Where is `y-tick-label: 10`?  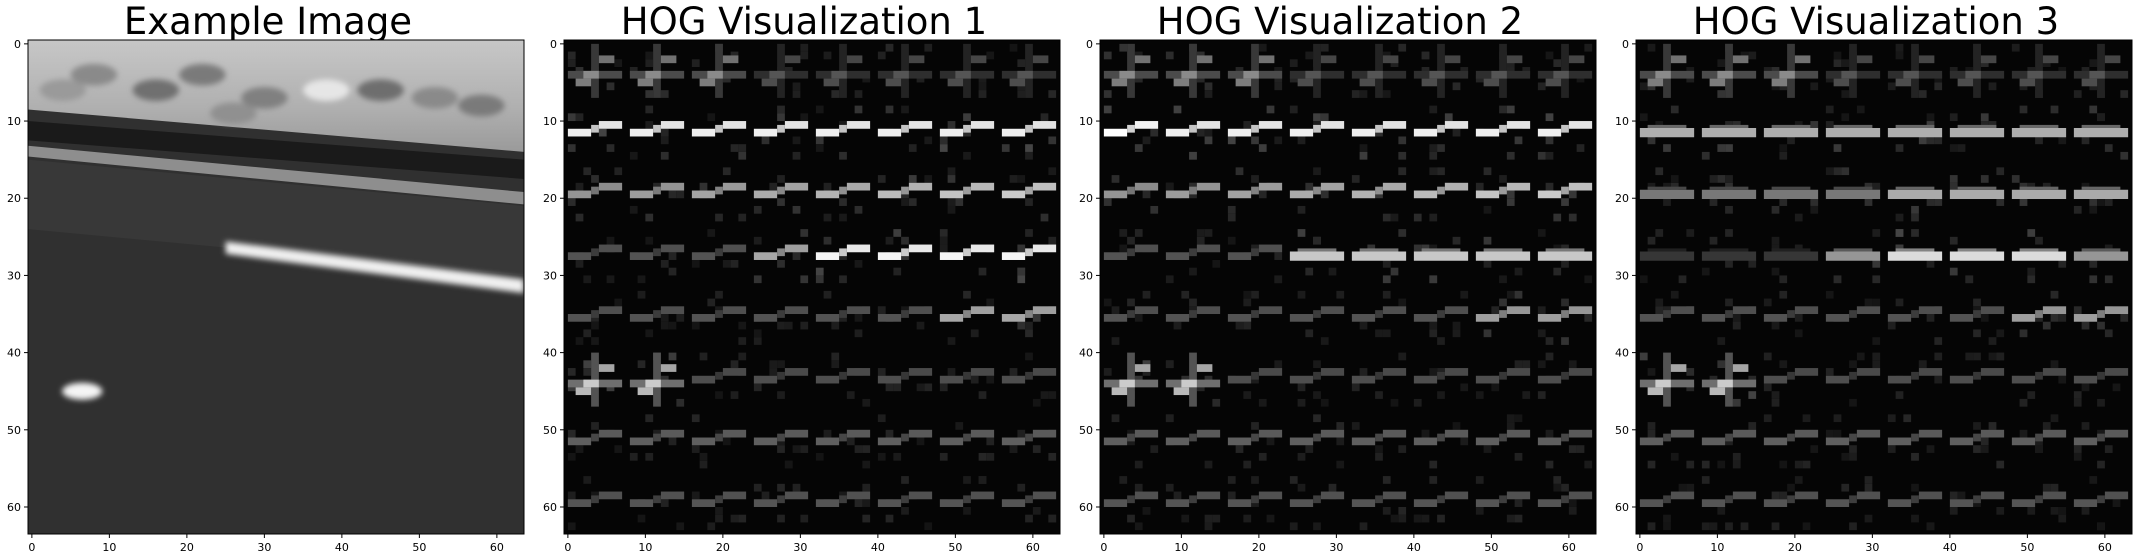
y-tick-label: 10 is located at coordinates (1622, 121).